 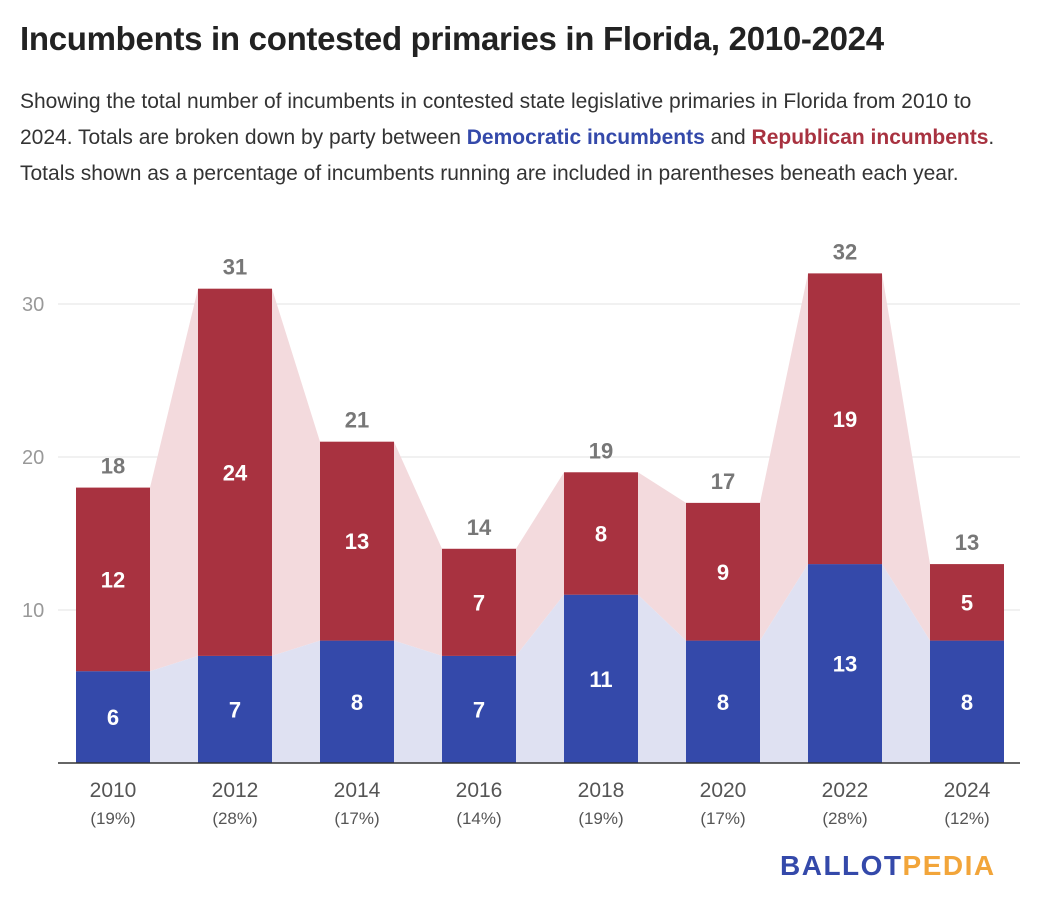 I want to click on subtitle-text-2: and, so click(x=728, y=137).